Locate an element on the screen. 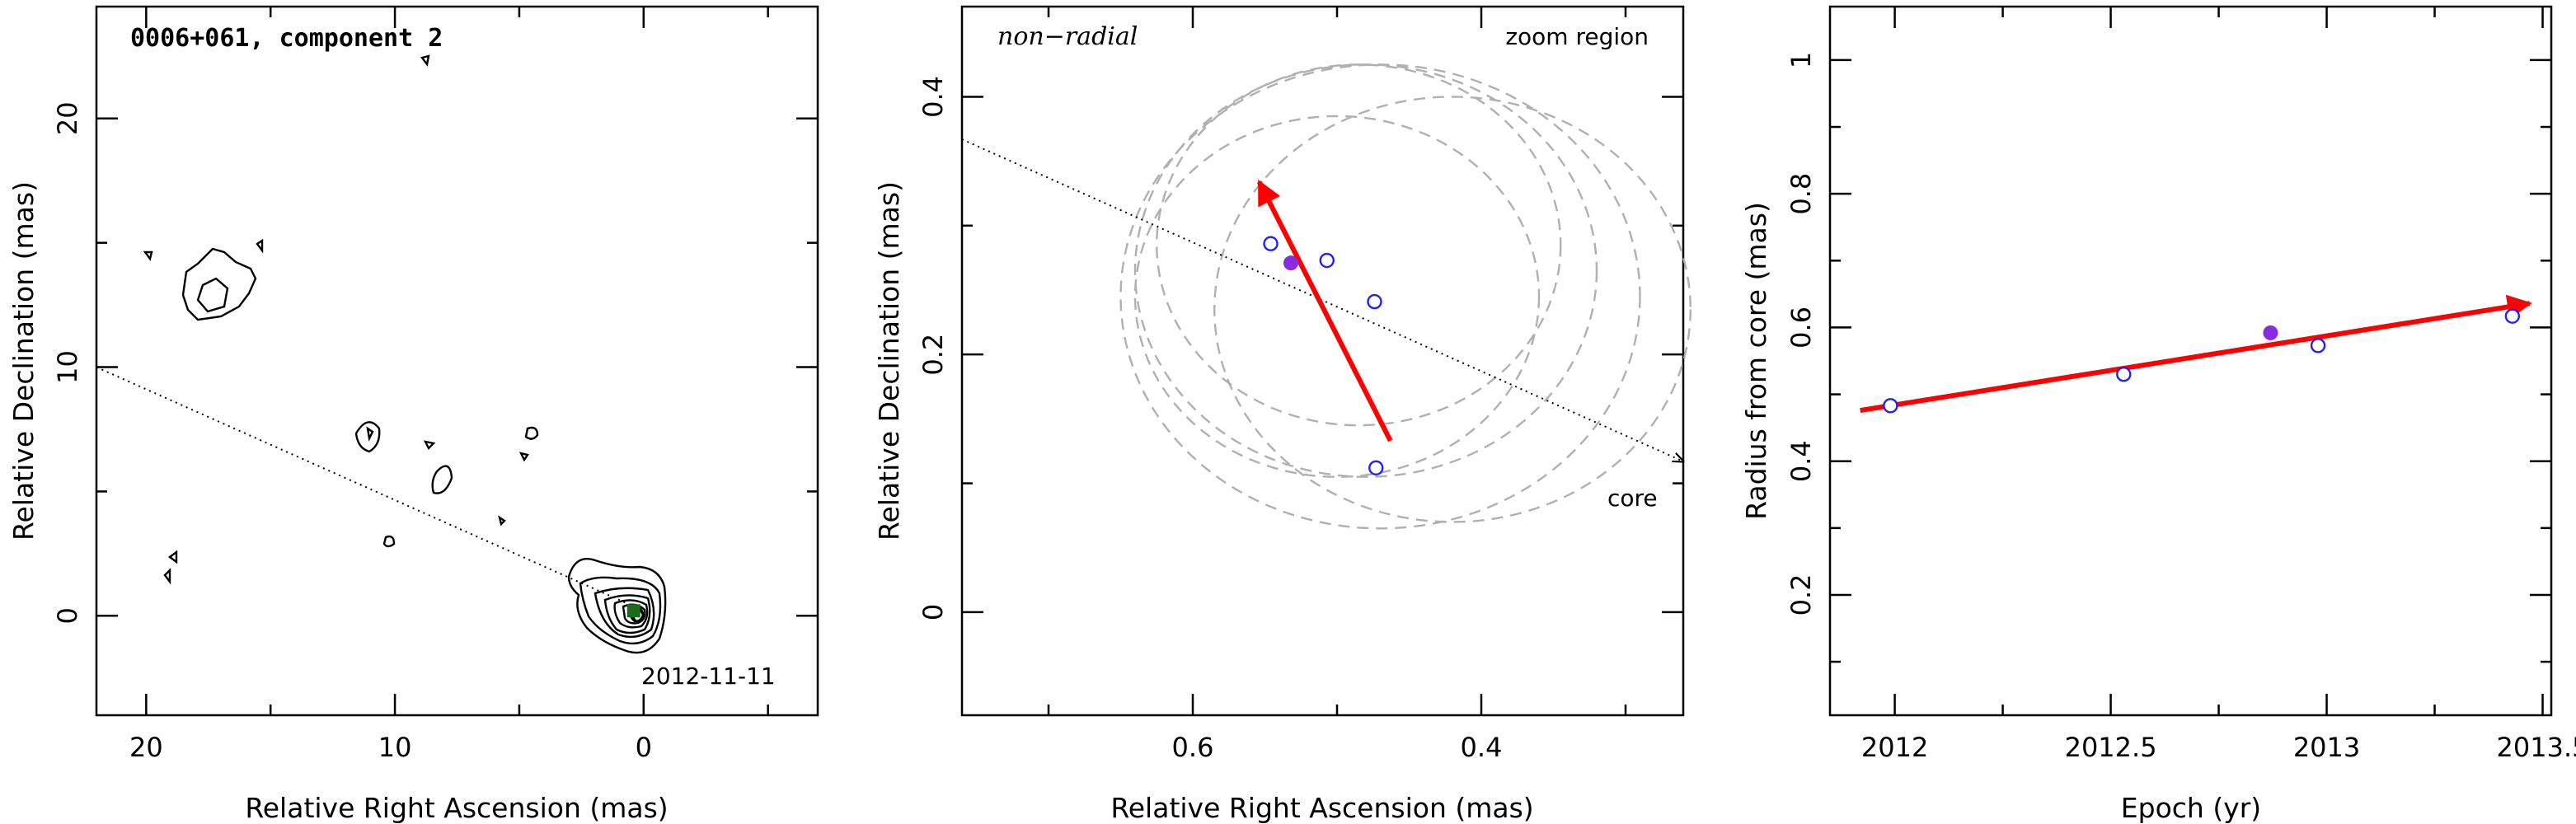  panel2-error-circles is located at coordinates (1406, 296).